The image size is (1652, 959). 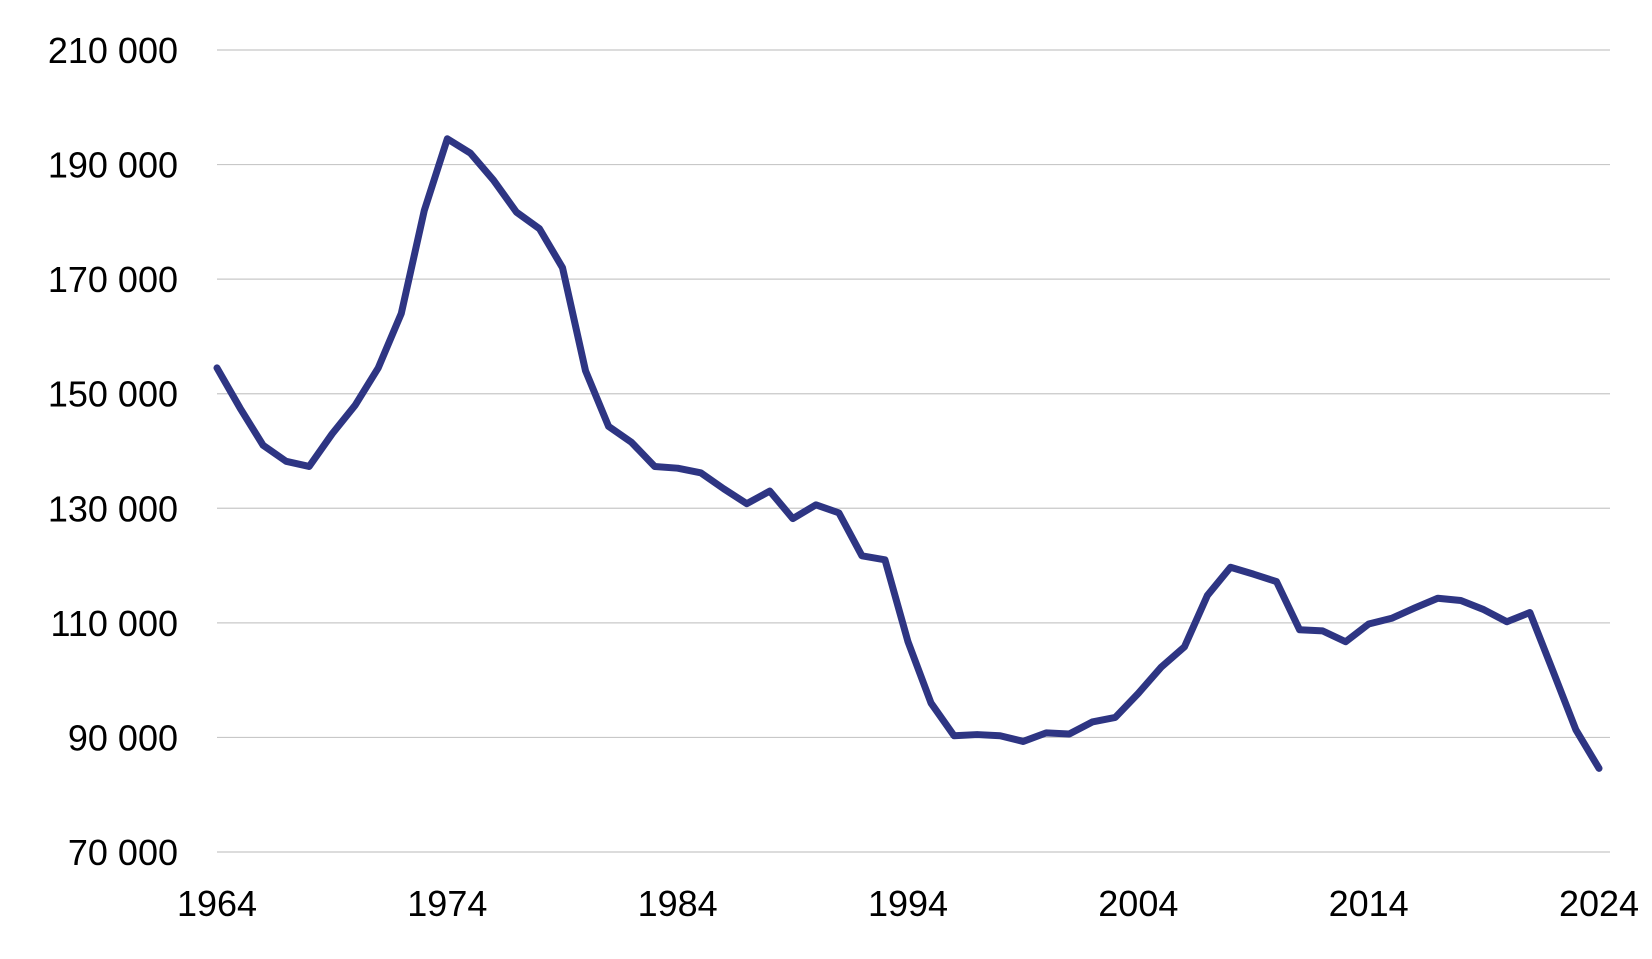 What do you see at coordinates (678, 468) in the screenshot?
I see `data-point-1984` at bounding box center [678, 468].